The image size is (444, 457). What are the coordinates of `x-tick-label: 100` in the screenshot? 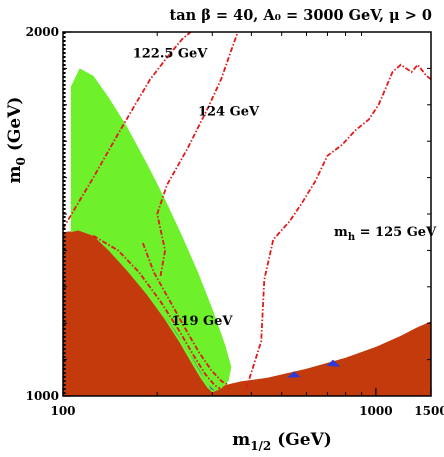 It's located at (62, 411).